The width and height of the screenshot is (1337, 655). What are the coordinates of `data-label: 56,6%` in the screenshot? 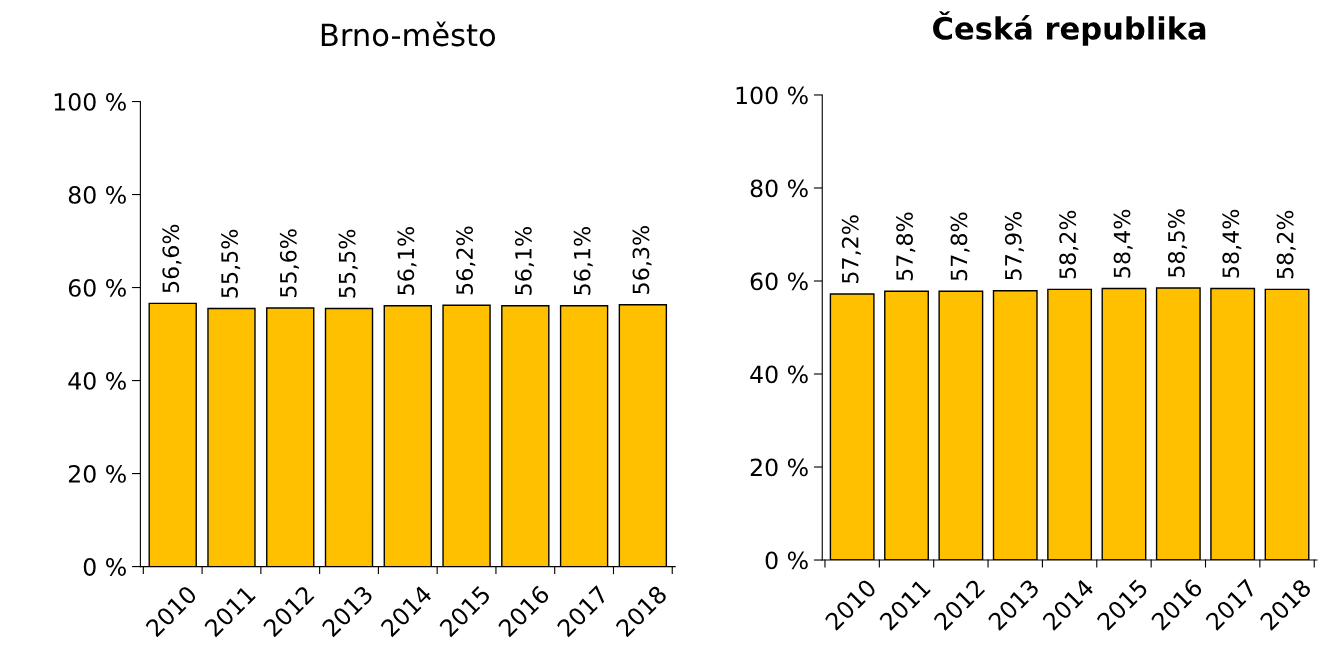 It's located at (172, 258).